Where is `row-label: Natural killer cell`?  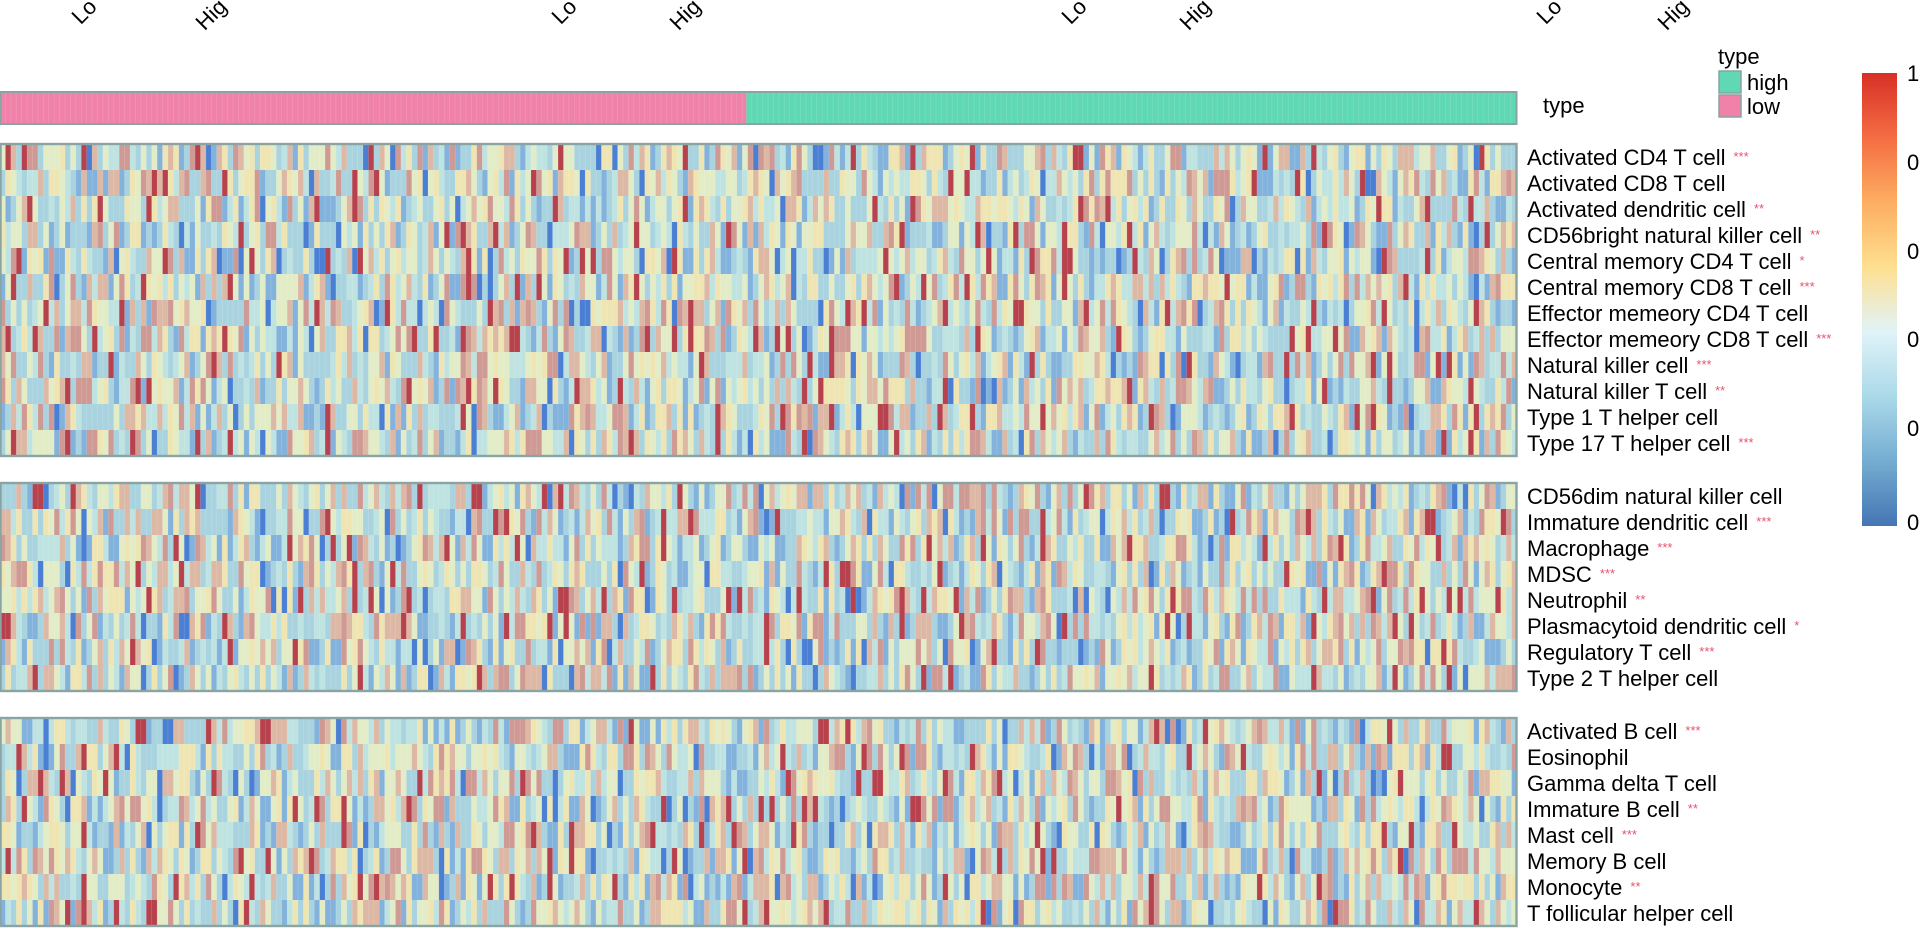 row-label: Natural killer cell is located at coordinates (1607, 365).